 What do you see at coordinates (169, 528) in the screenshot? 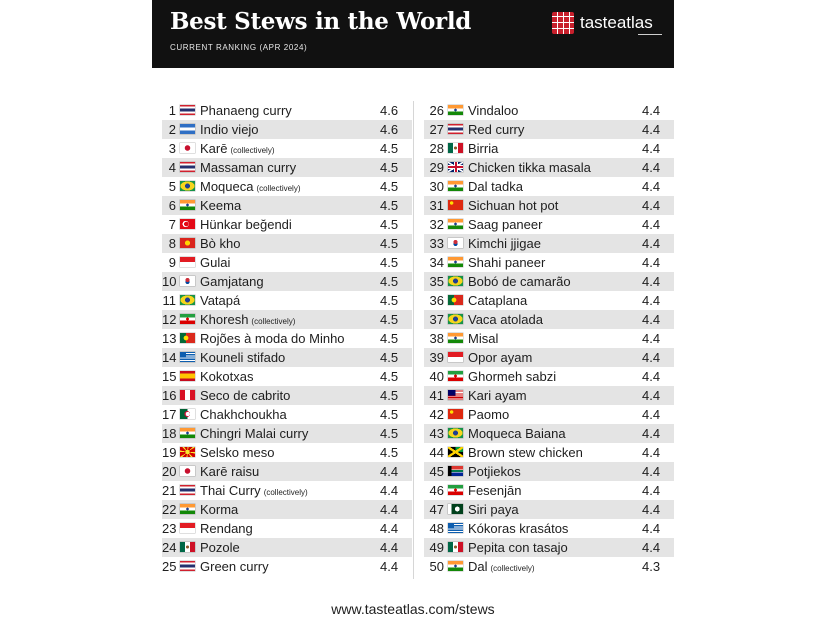
I see `rank-number: 23` at bounding box center [169, 528].